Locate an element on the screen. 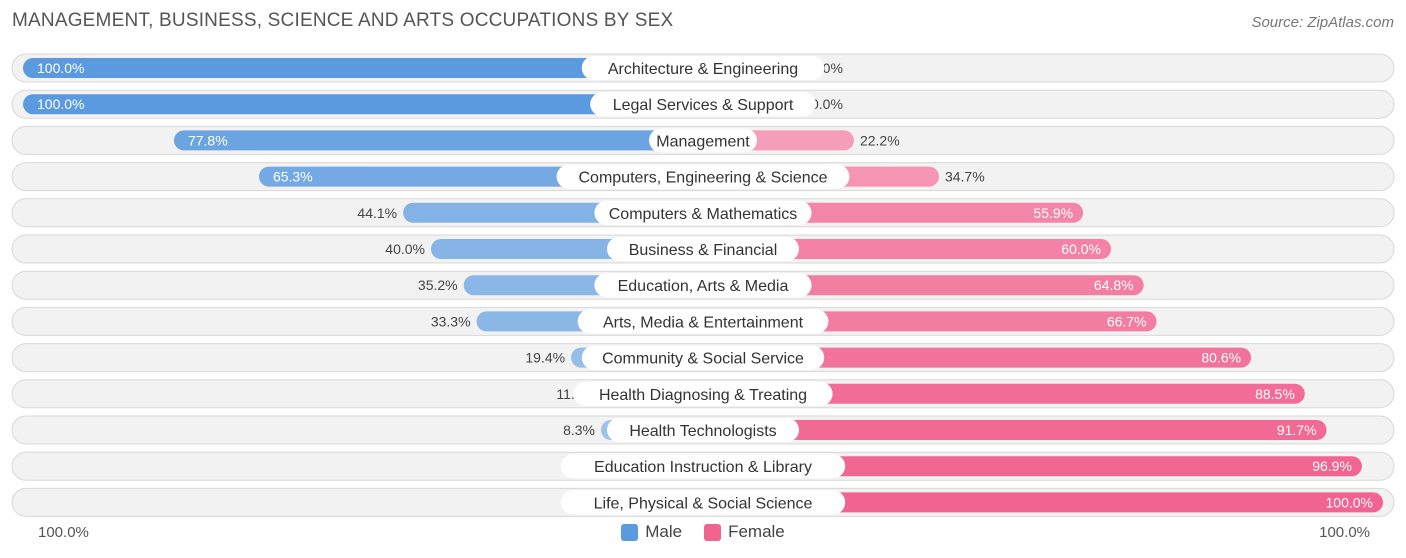  male-value-label: 65.3% is located at coordinates (293, 177).